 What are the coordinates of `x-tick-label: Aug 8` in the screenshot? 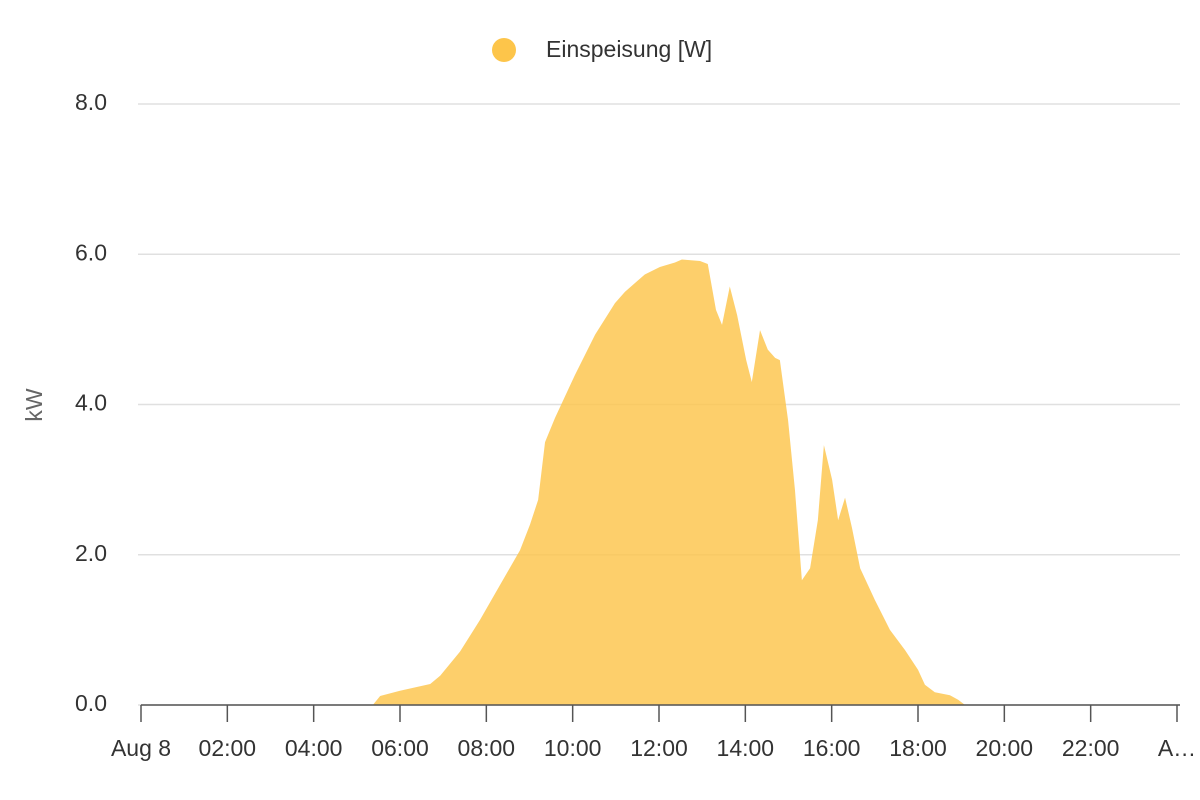 It's located at (141, 748).